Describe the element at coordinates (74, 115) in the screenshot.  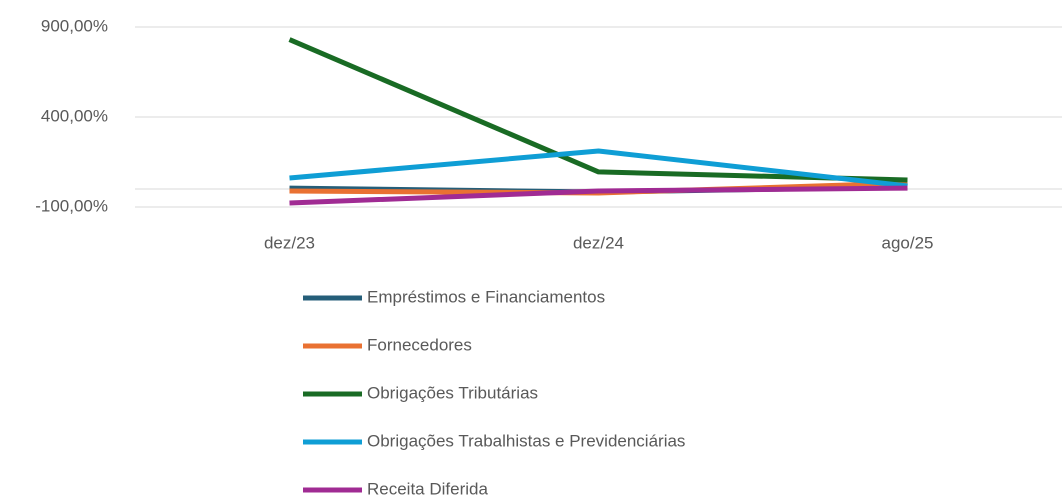
I see `y-tick-label: 400,00%` at that location.